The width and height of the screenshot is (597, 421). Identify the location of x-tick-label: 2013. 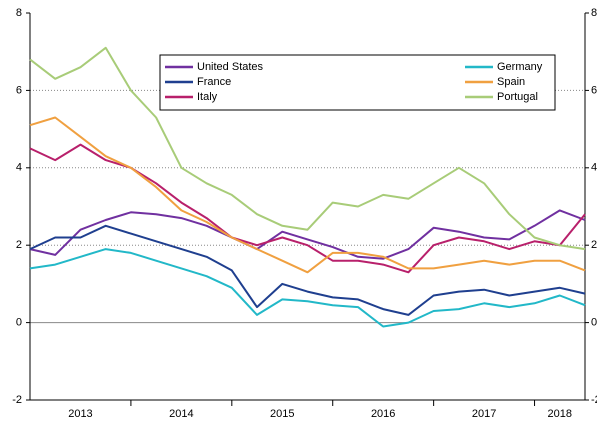
(80, 414).